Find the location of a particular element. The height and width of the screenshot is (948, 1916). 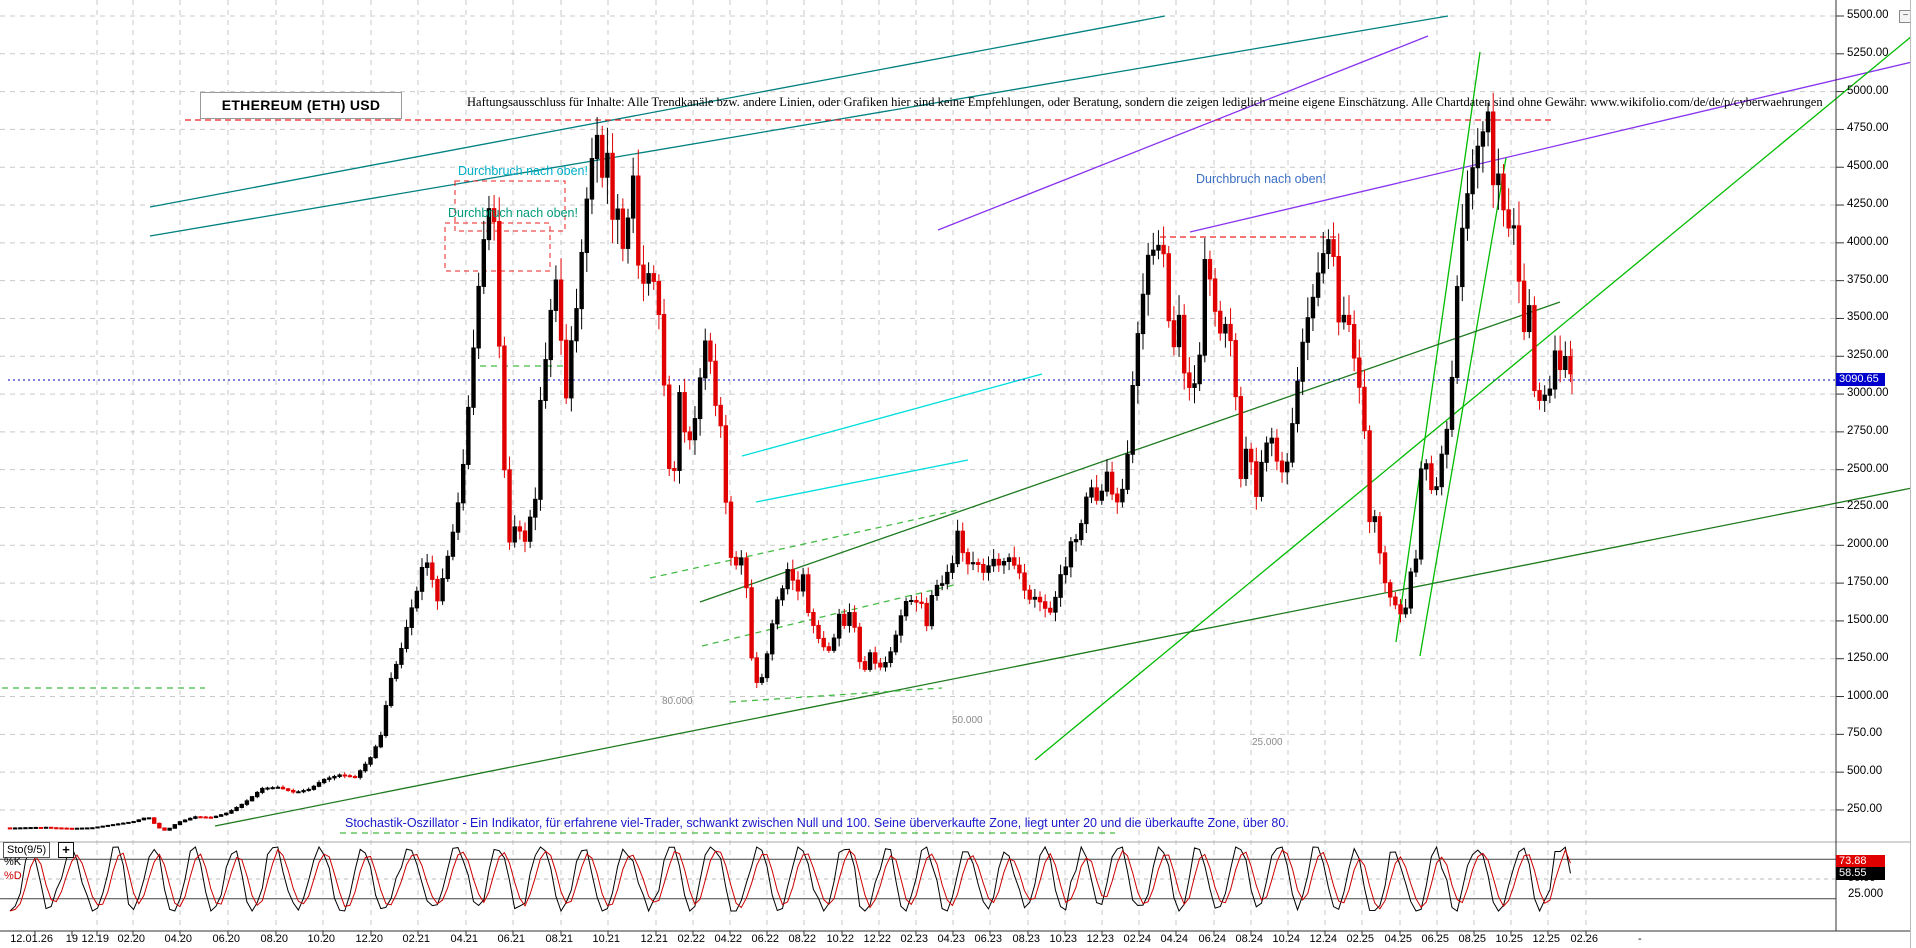

x-tick-label: 02.23 is located at coordinates (914, 939).